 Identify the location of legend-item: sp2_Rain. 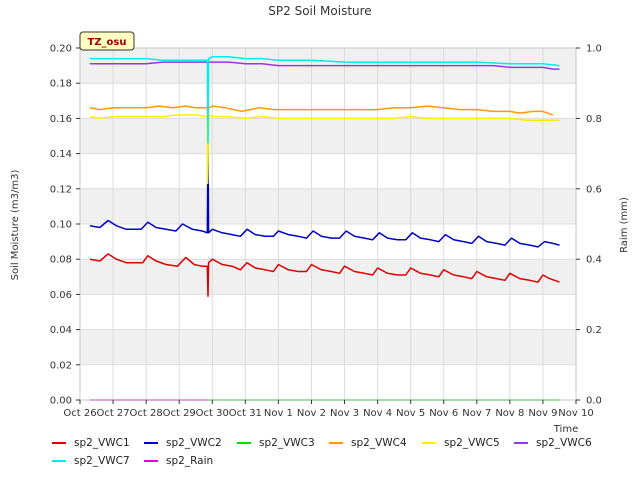
(178, 461).